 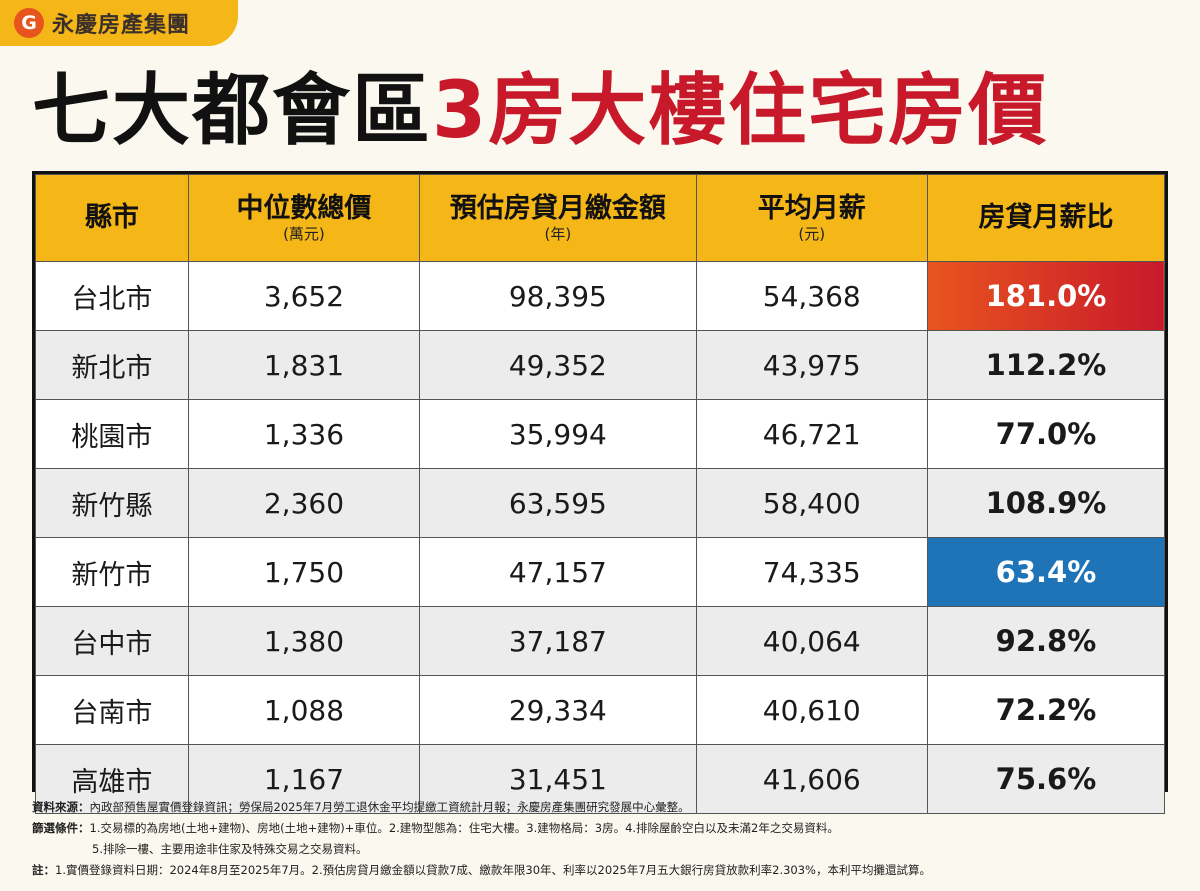 I want to click on column-header-label: 縣市, so click(x=111, y=217).